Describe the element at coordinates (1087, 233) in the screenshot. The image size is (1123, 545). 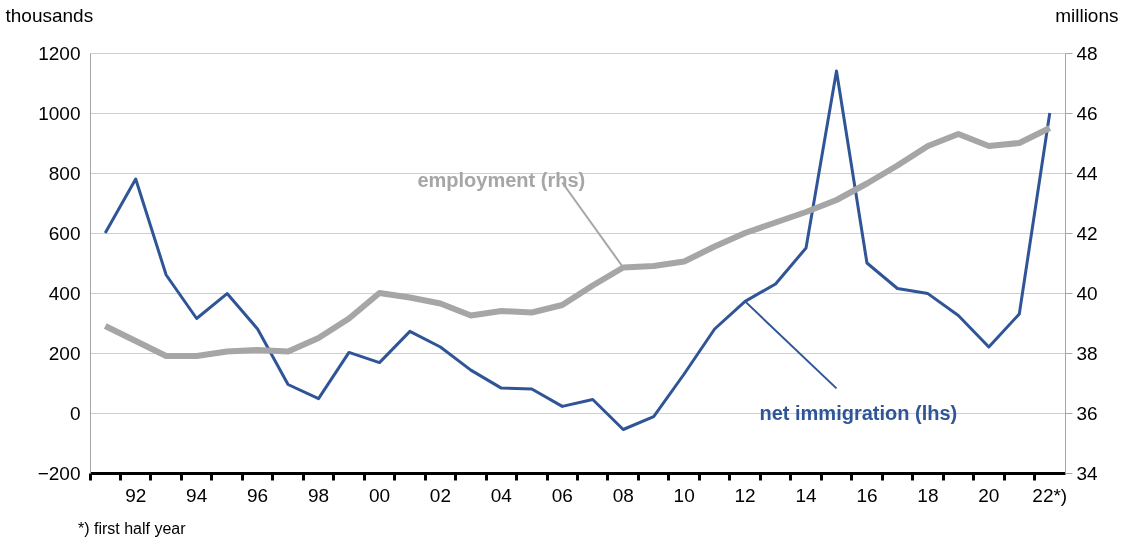
I see `y2-tick-label: 42` at that location.